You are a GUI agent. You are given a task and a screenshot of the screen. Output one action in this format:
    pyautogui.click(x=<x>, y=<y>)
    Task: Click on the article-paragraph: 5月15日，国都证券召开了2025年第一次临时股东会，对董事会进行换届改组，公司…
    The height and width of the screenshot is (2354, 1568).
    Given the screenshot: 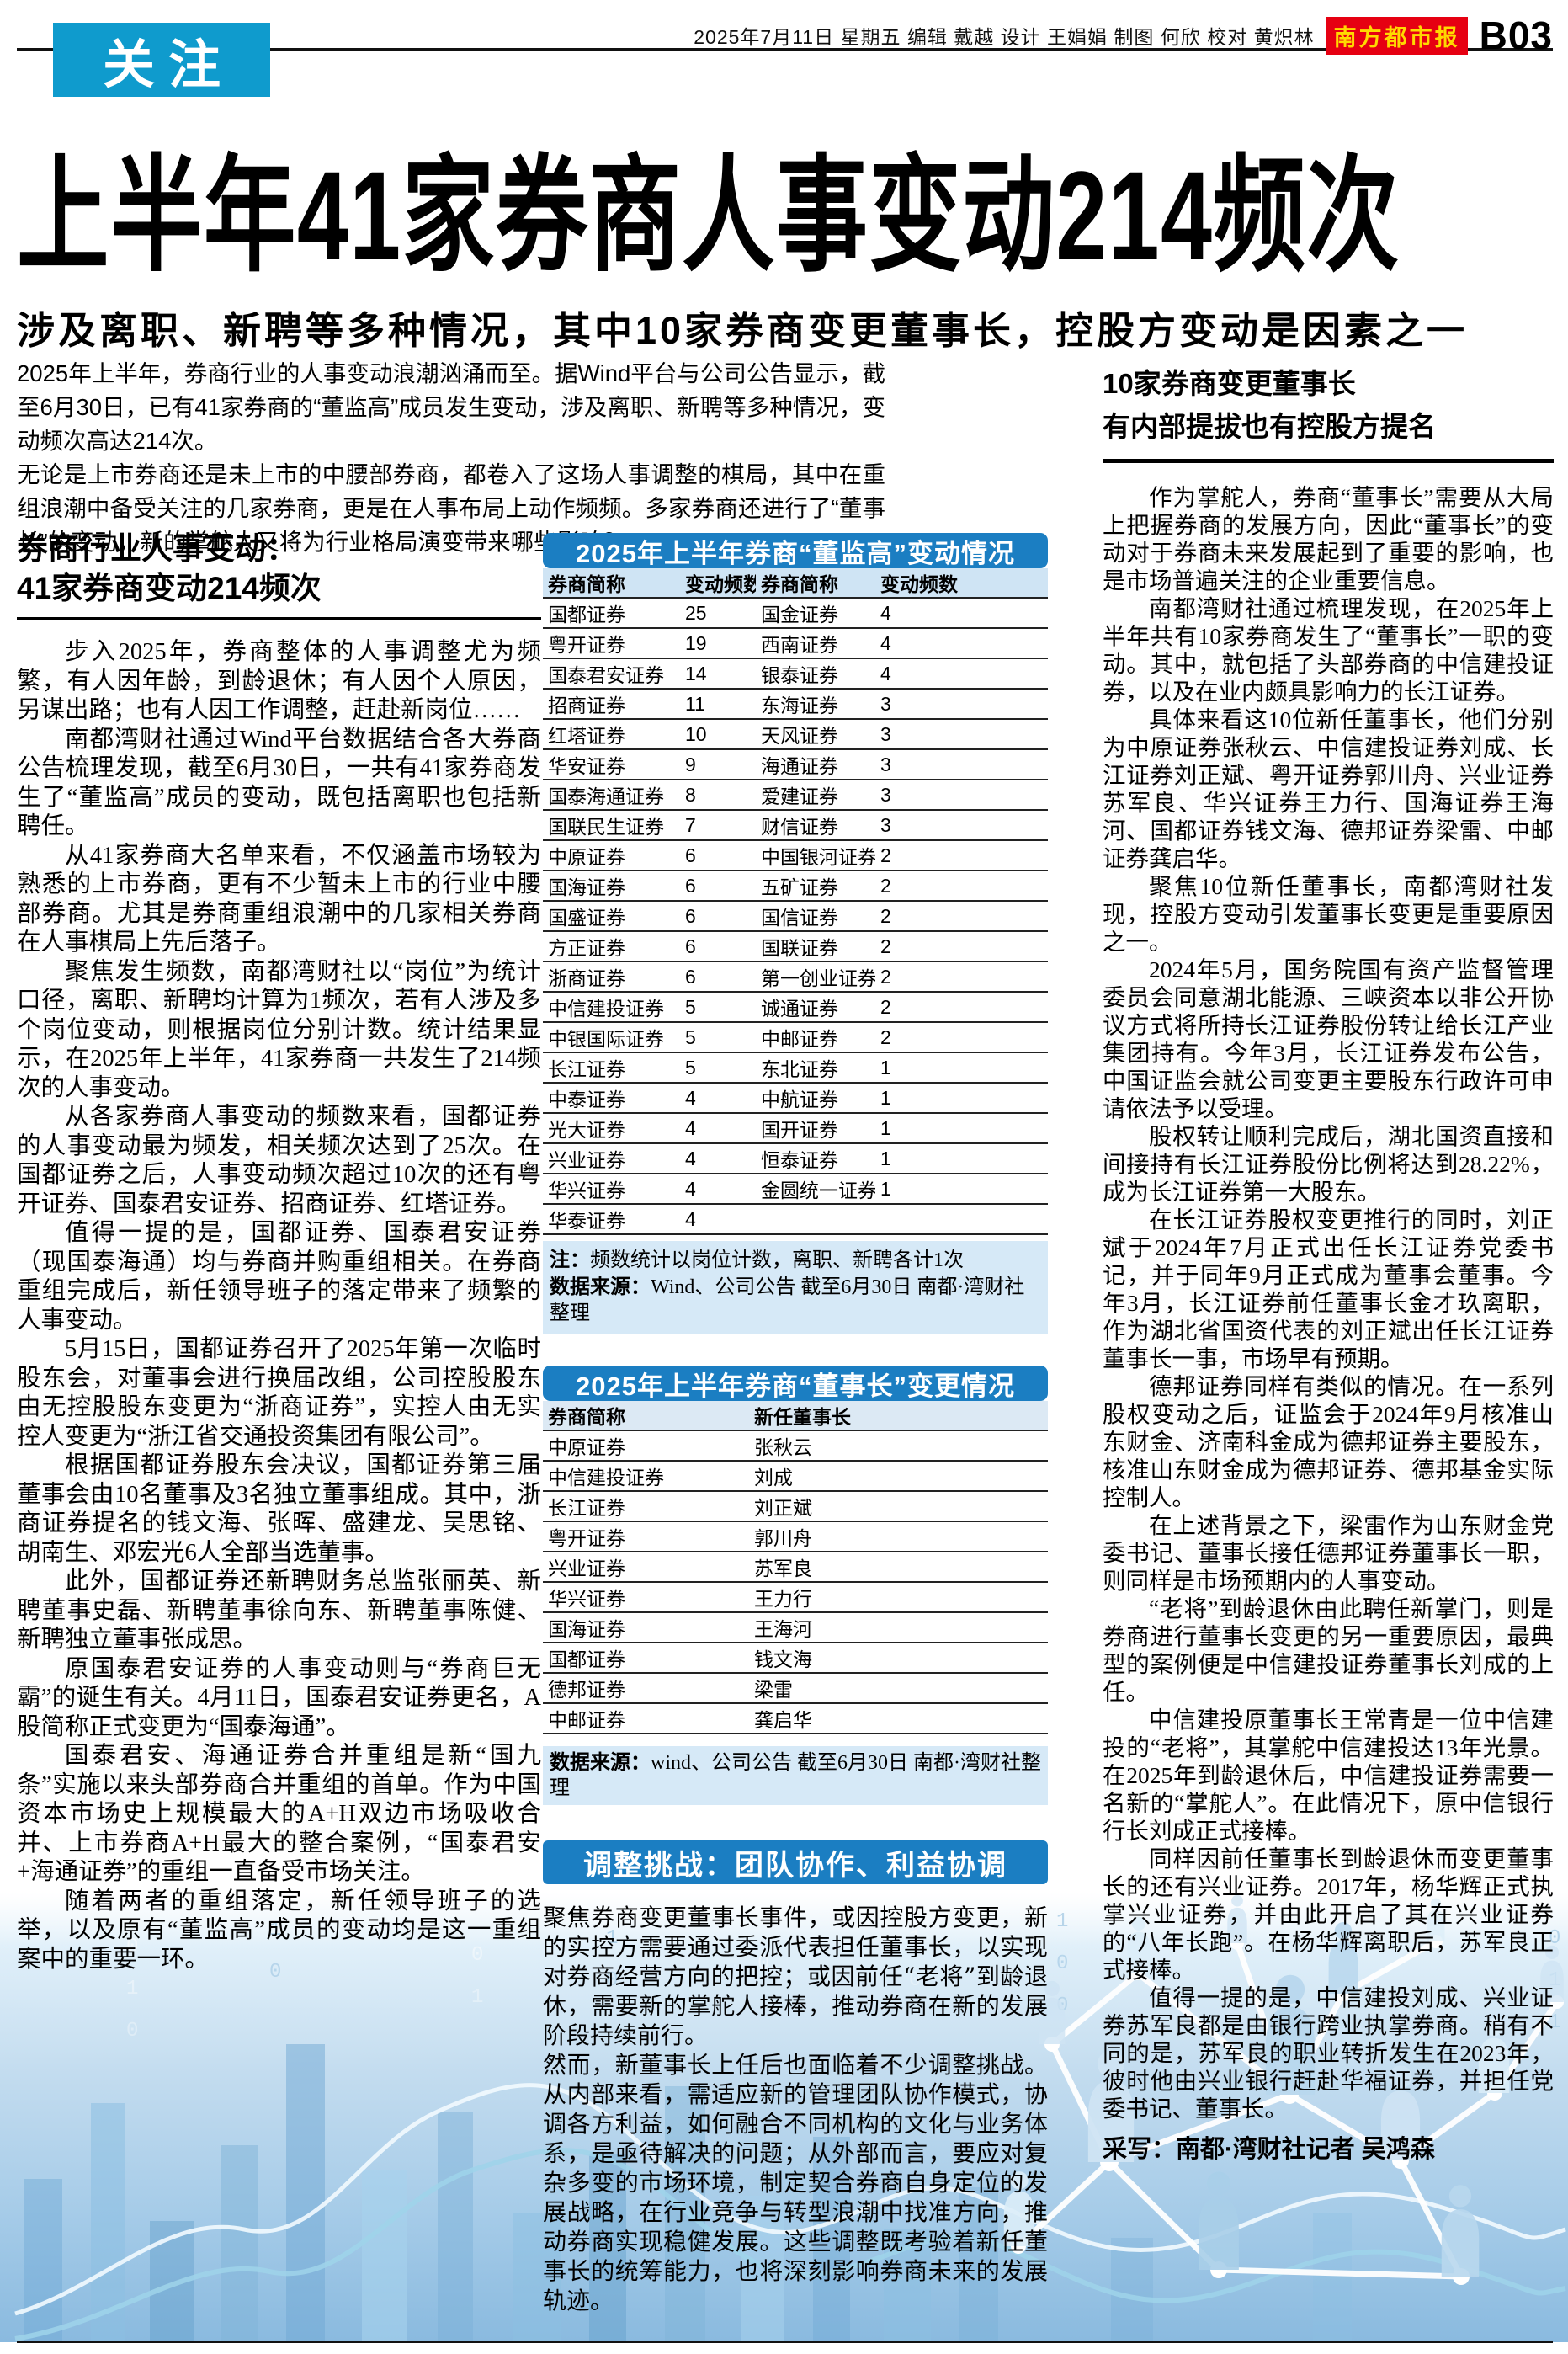 What is the action you would take?
    pyautogui.click(x=279, y=1393)
    